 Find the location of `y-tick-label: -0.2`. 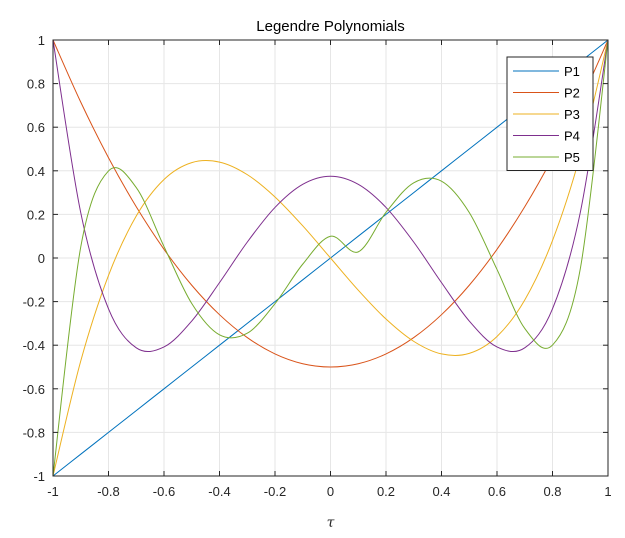

y-tick-label: -0.2 is located at coordinates (34, 302).